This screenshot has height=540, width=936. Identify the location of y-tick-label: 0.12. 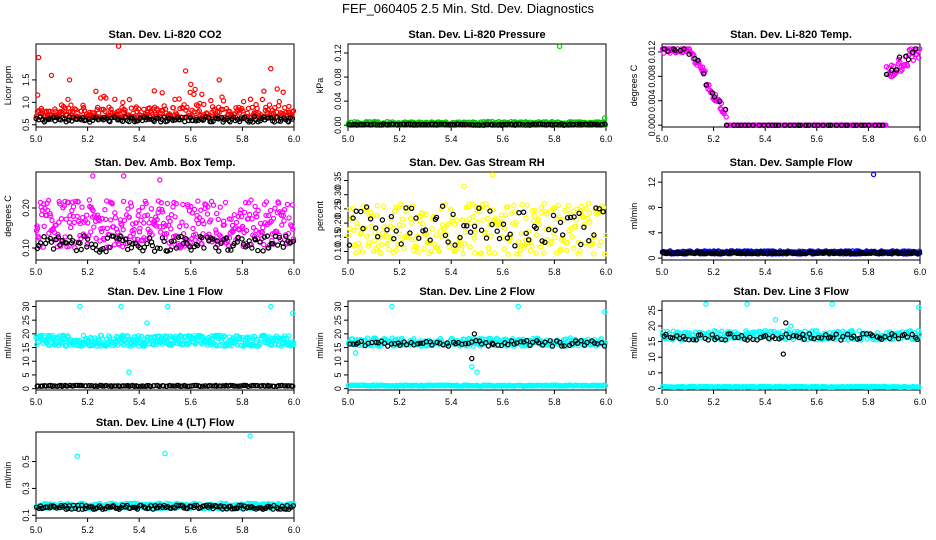
(338, 53).